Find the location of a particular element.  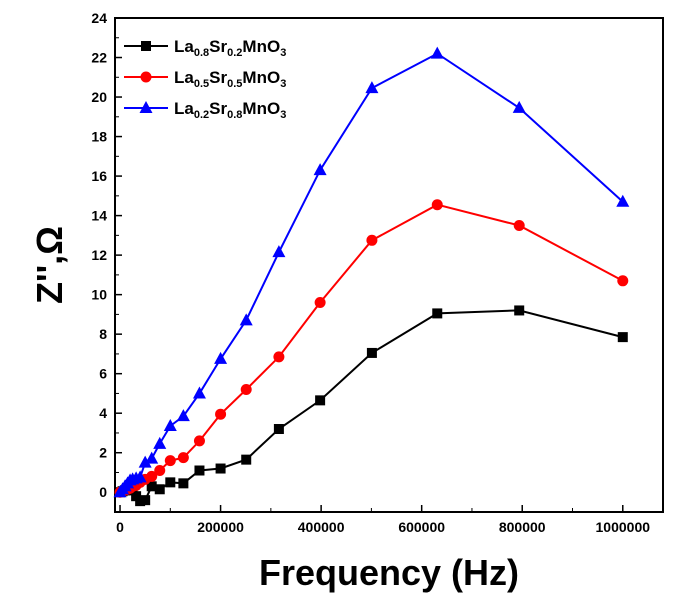

y-tick-label: 18 is located at coordinates (99, 137).